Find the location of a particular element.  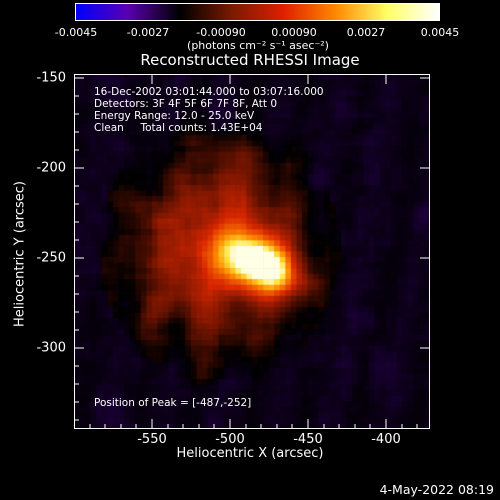

x-tick-label: -500 is located at coordinates (230, 439).